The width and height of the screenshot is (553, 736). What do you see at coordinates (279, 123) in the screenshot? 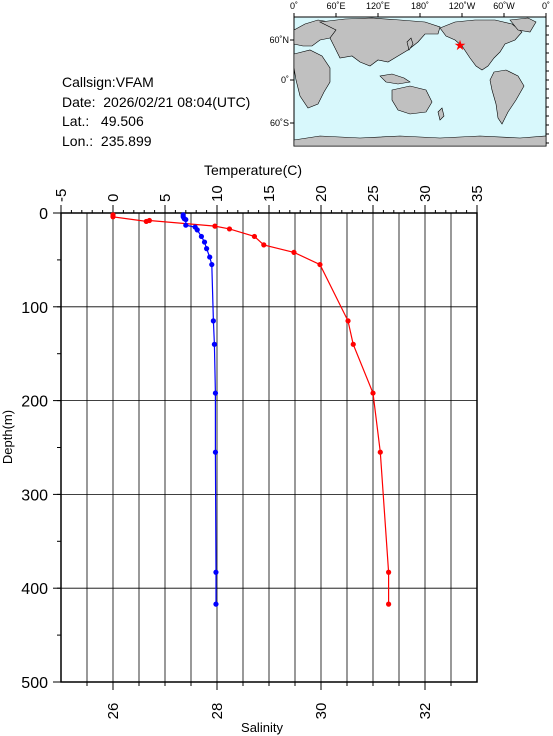
I see `map-lat-label: 60˚S` at bounding box center [279, 123].